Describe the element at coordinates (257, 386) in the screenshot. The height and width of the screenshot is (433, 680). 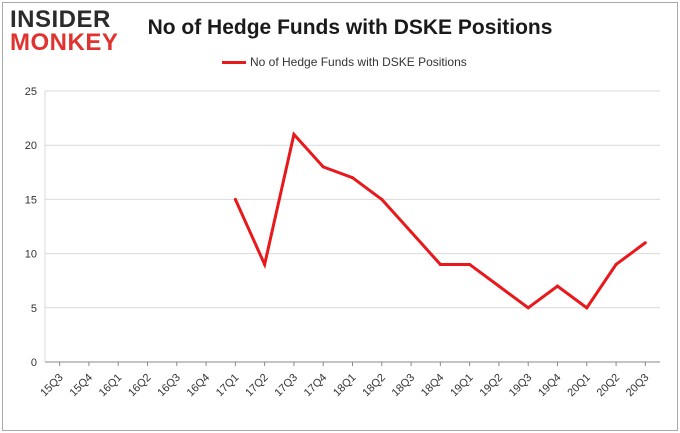
I see `x-tick-label: 17Q2` at that location.